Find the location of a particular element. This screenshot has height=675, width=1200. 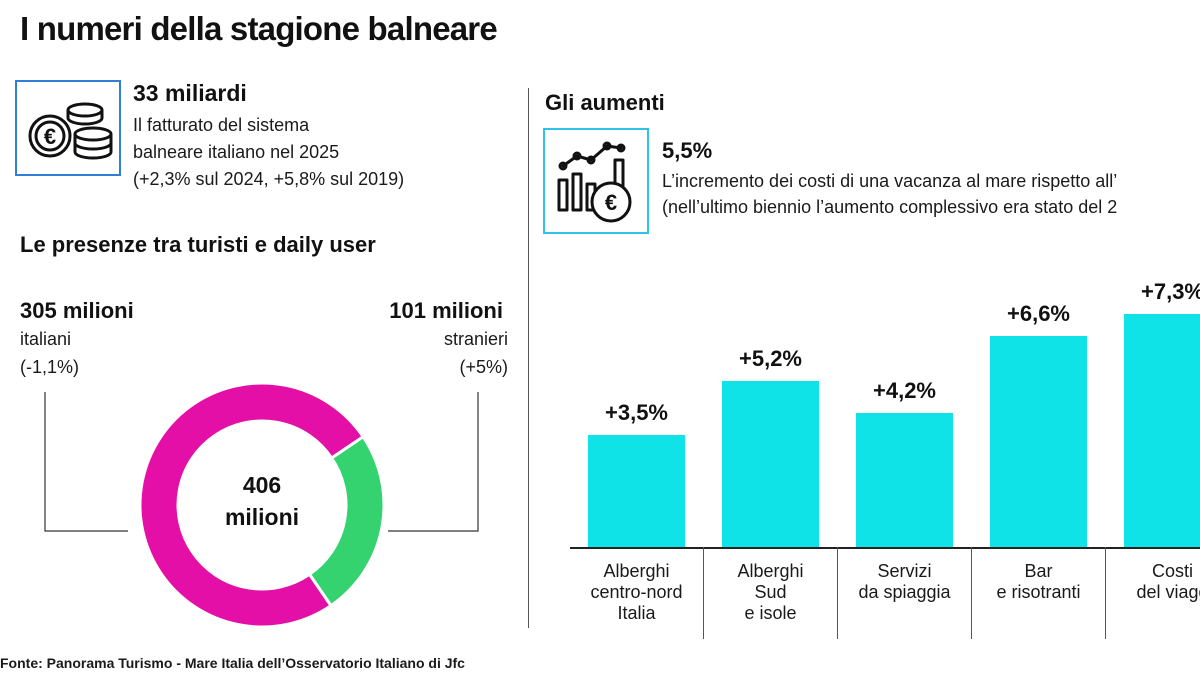

bar-category-label-4: Bar e risotranti is located at coordinates (1038, 582).